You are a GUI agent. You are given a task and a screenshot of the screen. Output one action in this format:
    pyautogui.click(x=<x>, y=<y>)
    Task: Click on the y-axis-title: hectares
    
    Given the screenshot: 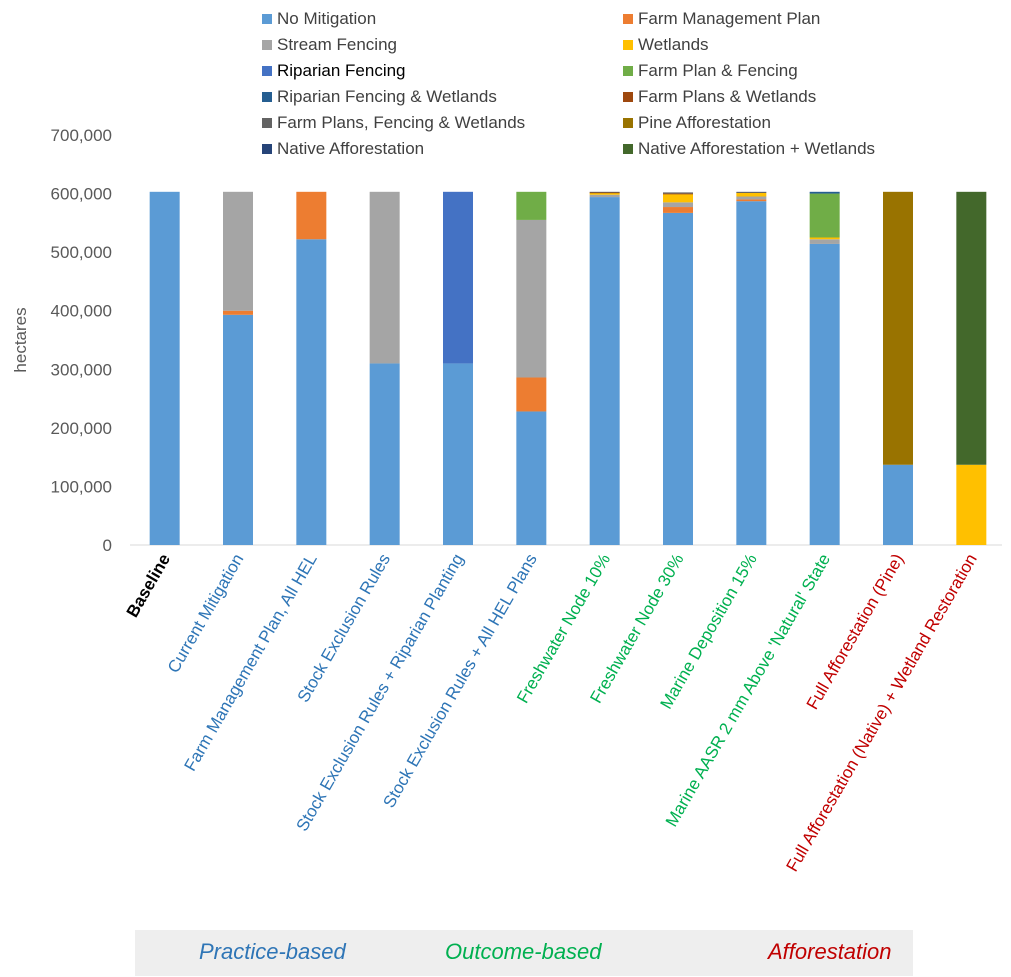 What is the action you would take?
    pyautogui.click(x=20, y=339)
    